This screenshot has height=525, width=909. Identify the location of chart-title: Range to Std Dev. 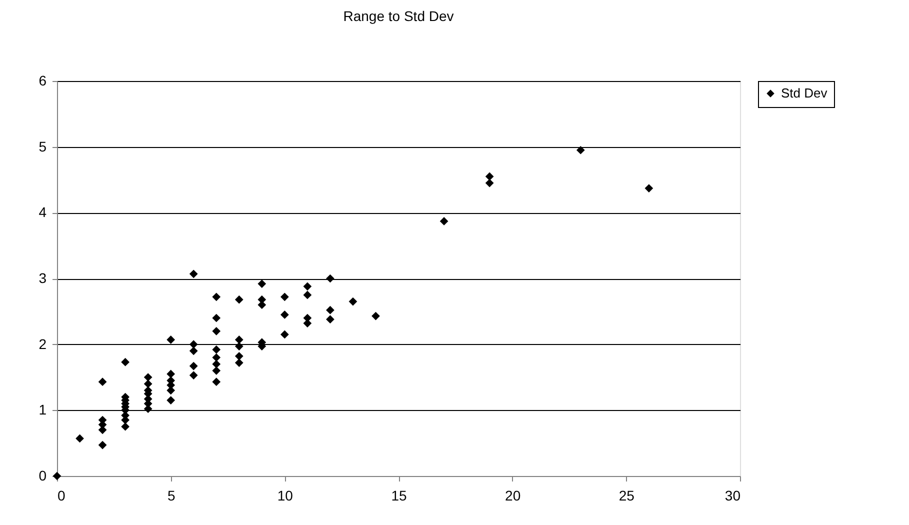
(398, 16).